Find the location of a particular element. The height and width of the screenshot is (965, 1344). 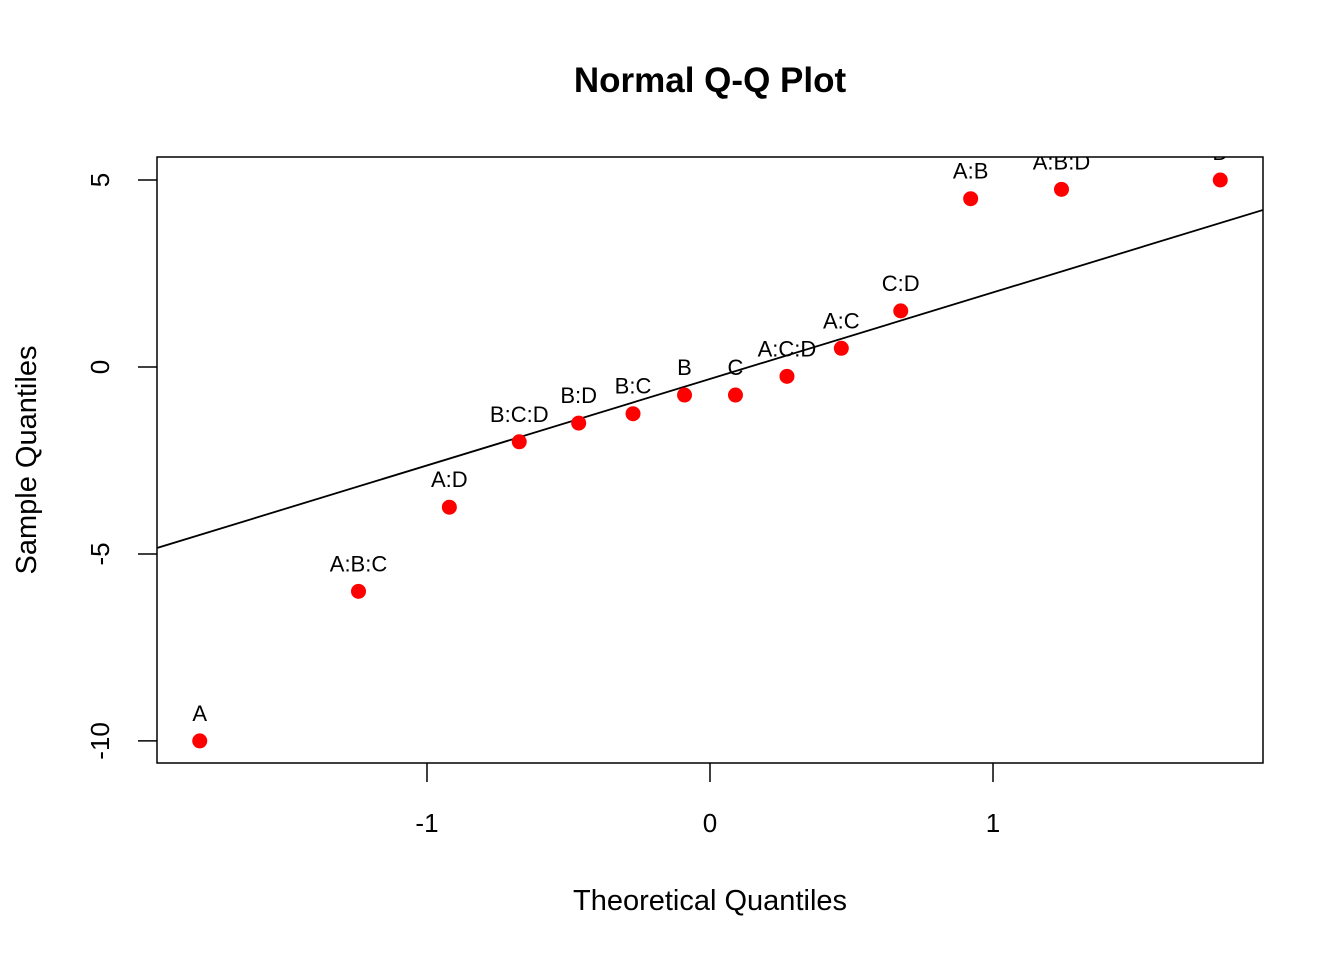

point-label: B:C:D is located at coordinates (519, 414).